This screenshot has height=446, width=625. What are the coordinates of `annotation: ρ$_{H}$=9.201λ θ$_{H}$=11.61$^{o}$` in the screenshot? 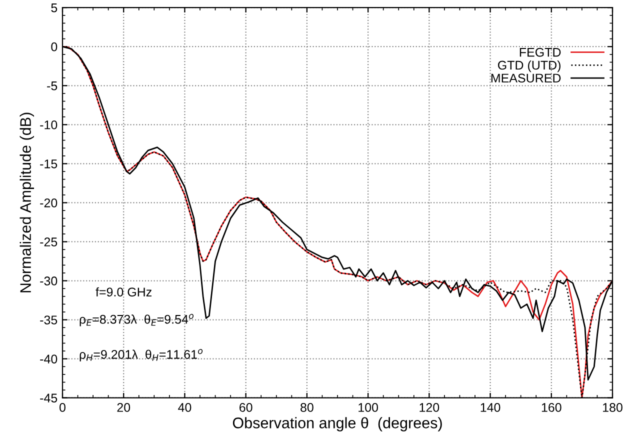 It's located at (141, 355).